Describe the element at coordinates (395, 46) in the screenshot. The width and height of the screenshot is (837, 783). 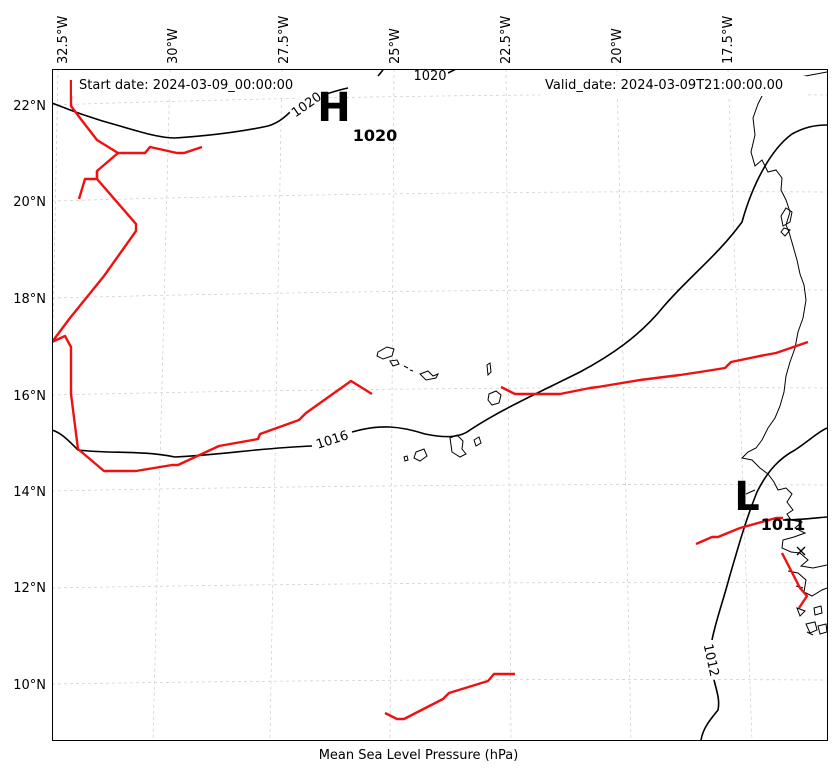
I see `lon-label: 25°W` at that location.